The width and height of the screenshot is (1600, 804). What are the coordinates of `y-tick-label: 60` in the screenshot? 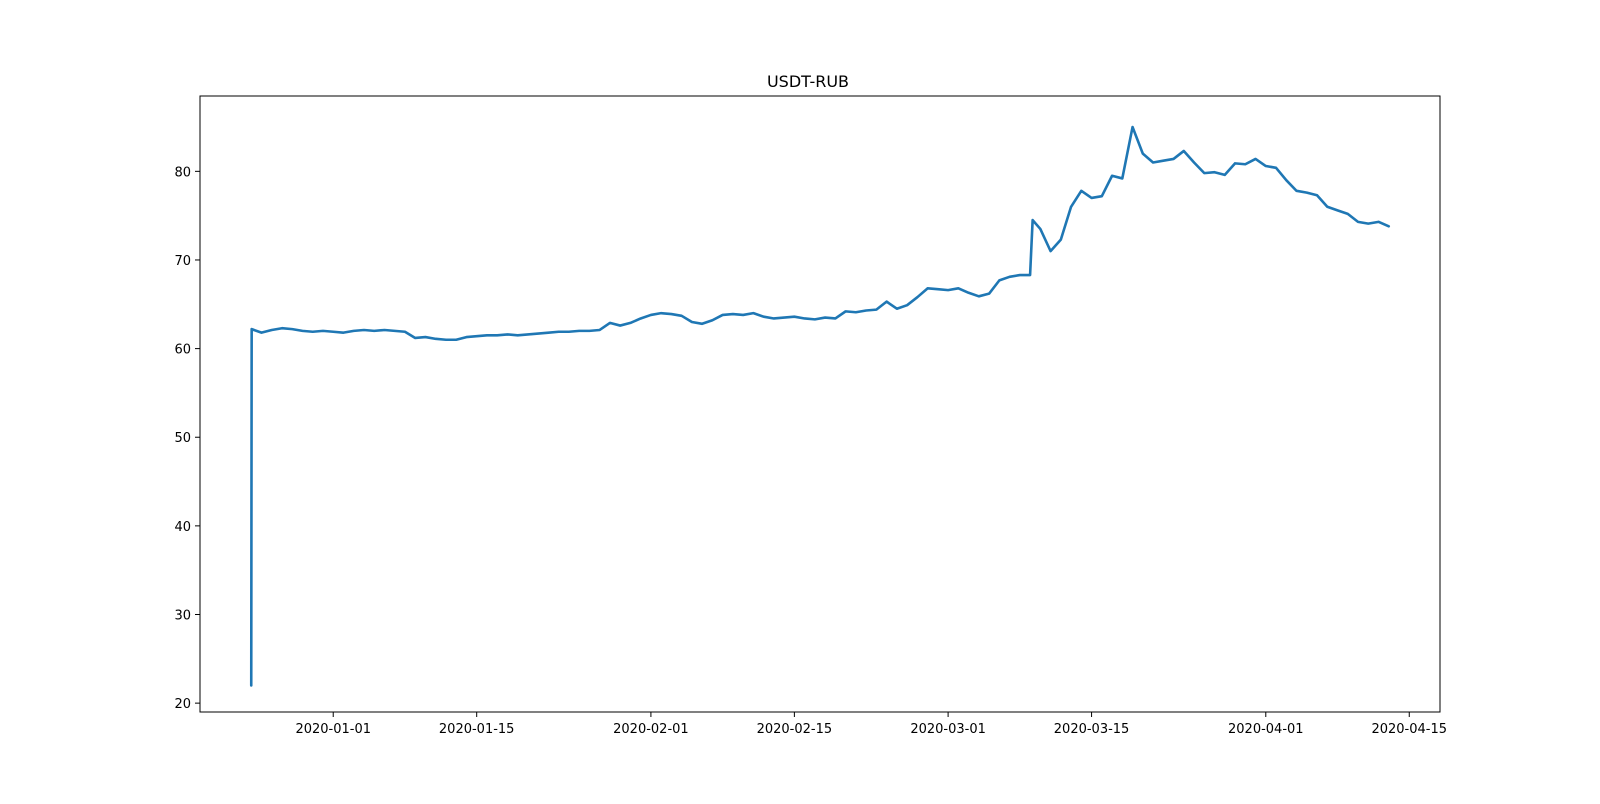 It's located at (182, 350).